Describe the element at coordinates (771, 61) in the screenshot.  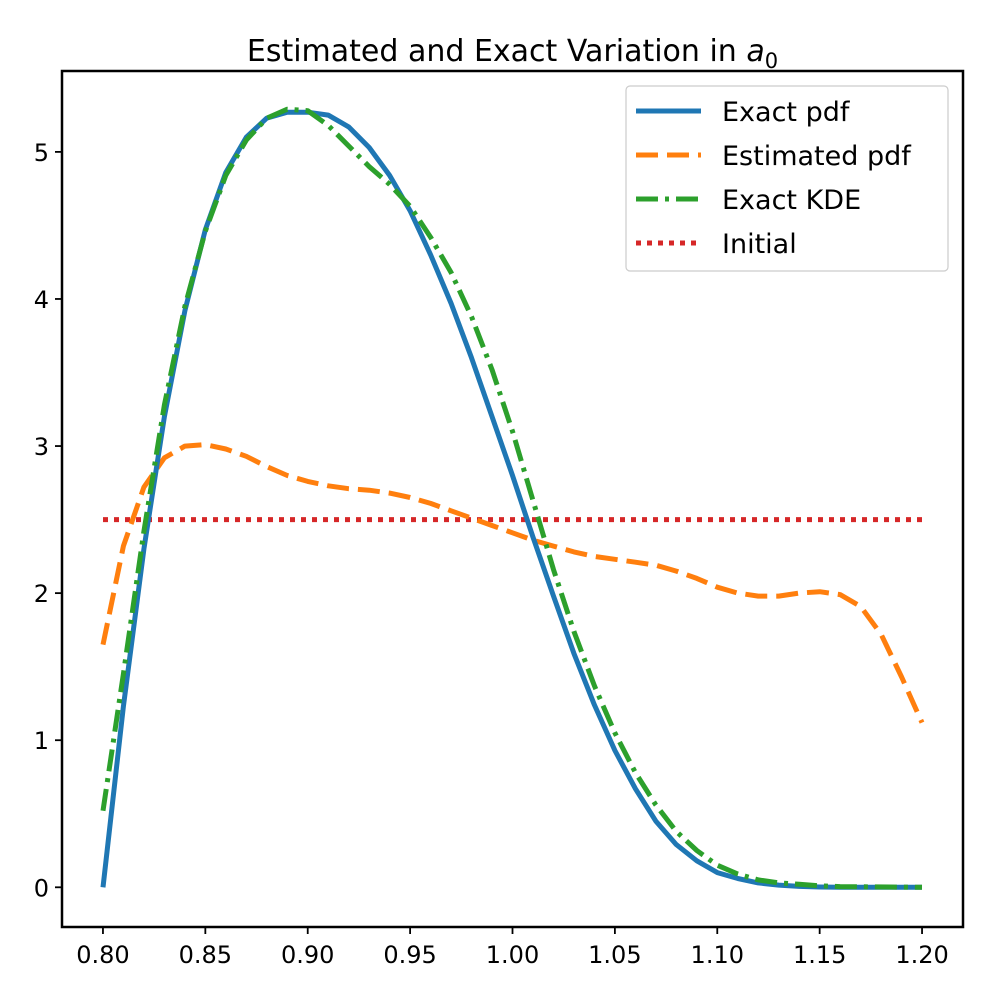
I see `title-math-subscript: 0` at that location.